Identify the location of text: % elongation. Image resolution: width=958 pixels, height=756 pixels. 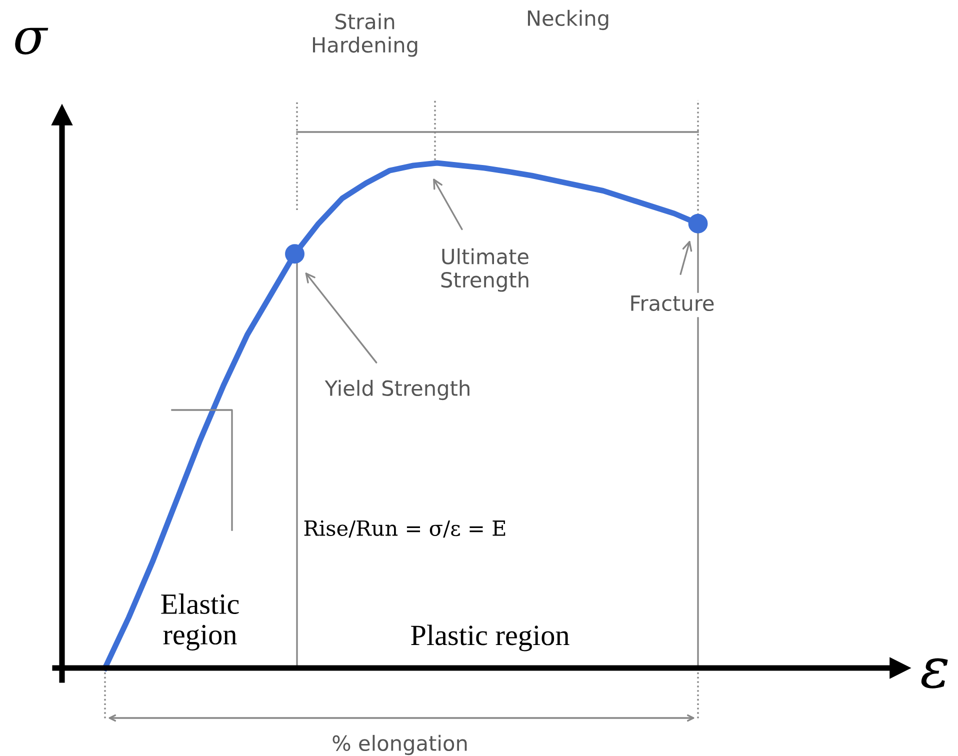
(399, 745).